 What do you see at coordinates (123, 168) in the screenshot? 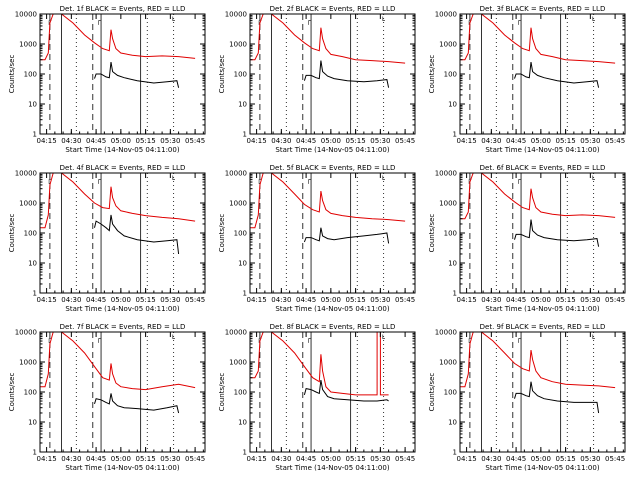
I see `panel-title: Det. 4f BLACK = Events, RED = LLD` at bounding box center [123, 168].